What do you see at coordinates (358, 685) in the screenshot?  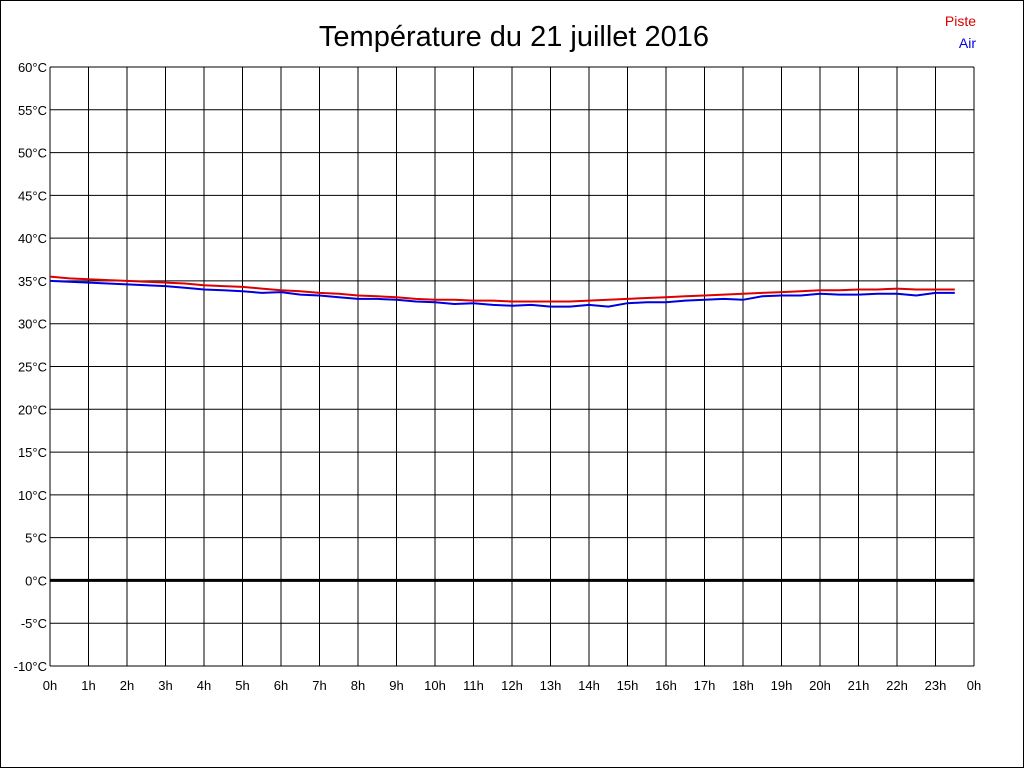 I see `x-tick-label: 8h` at bounding box center [358, 685].